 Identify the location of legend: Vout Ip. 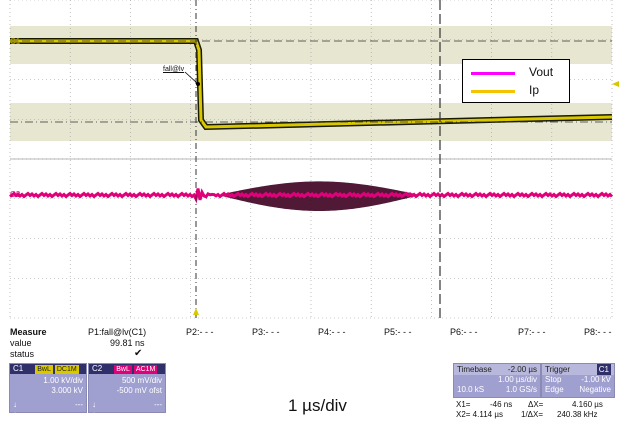
(516, 81).